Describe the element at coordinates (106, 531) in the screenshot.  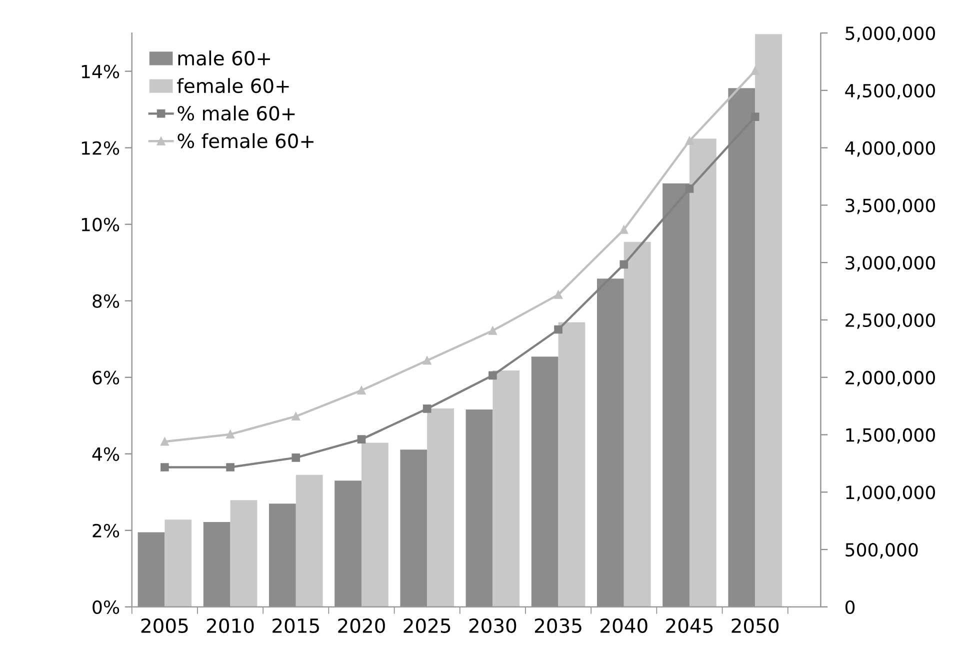
I see `y-tick-label: 2%` at that location.